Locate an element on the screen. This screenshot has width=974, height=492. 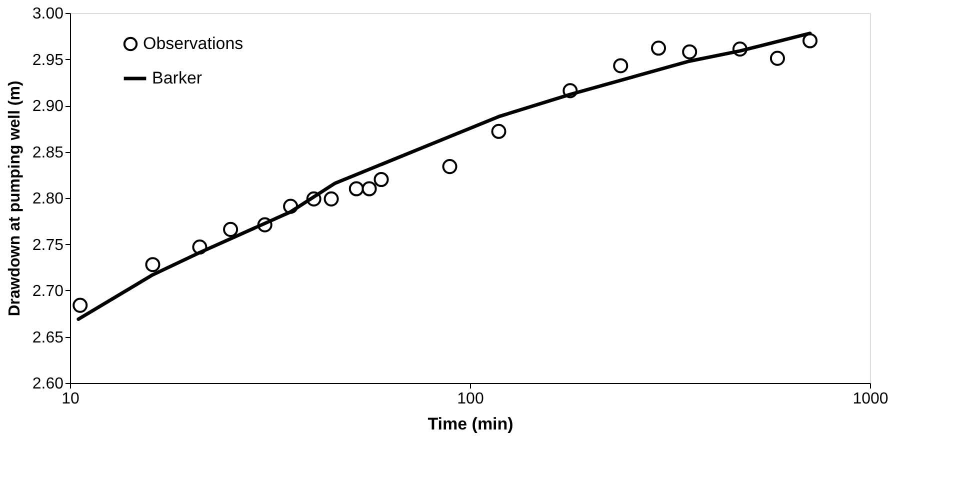
y-tick-label: 2.80 is located at coordinates (48, 199).